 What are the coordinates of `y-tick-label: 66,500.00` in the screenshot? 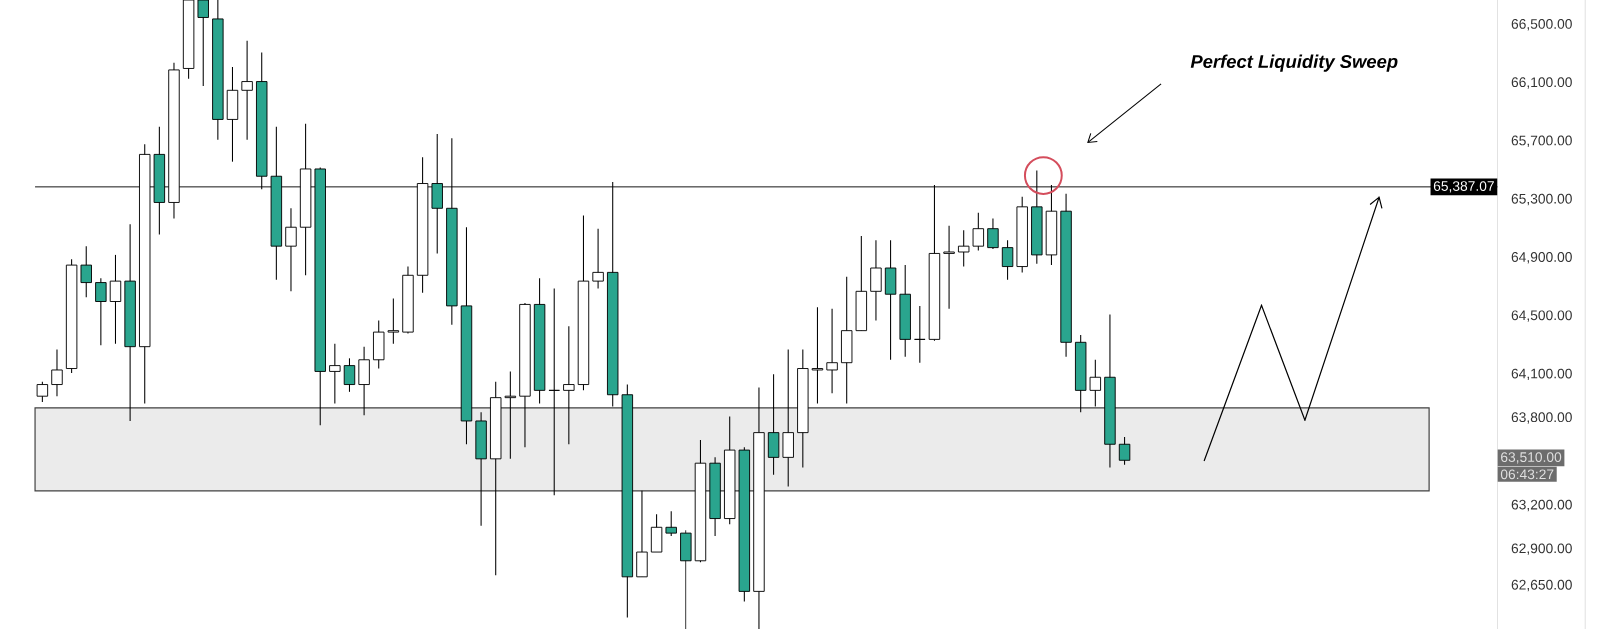 It's located at (1541, 24).